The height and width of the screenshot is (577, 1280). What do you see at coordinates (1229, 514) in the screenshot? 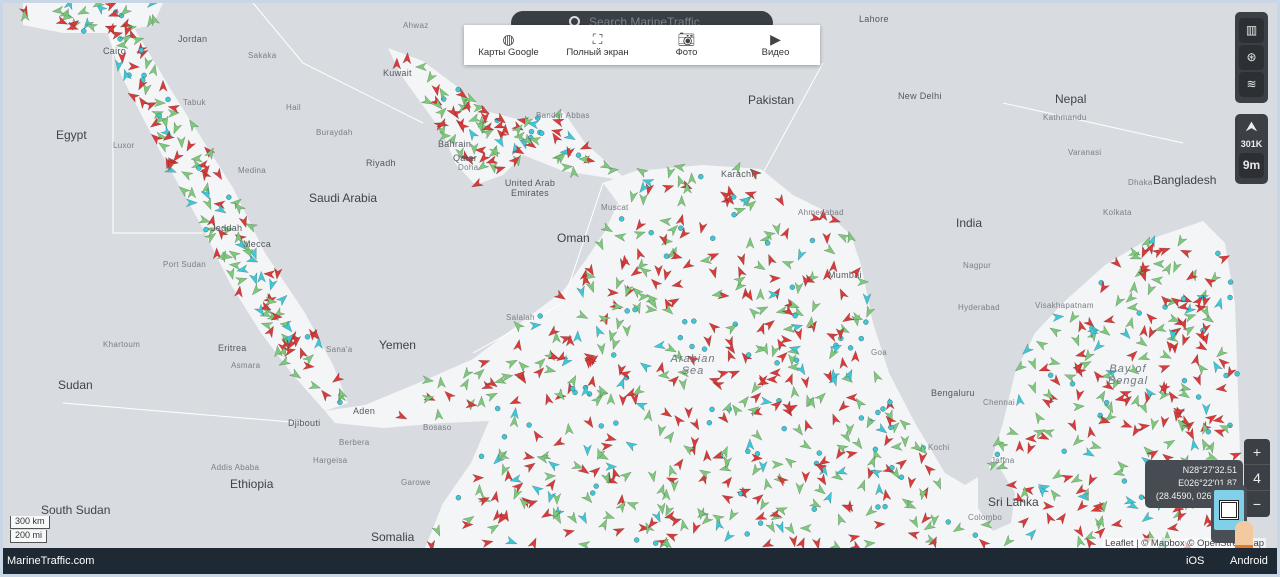
I see `qr-app-promo` at bounding box center [1229, 514].